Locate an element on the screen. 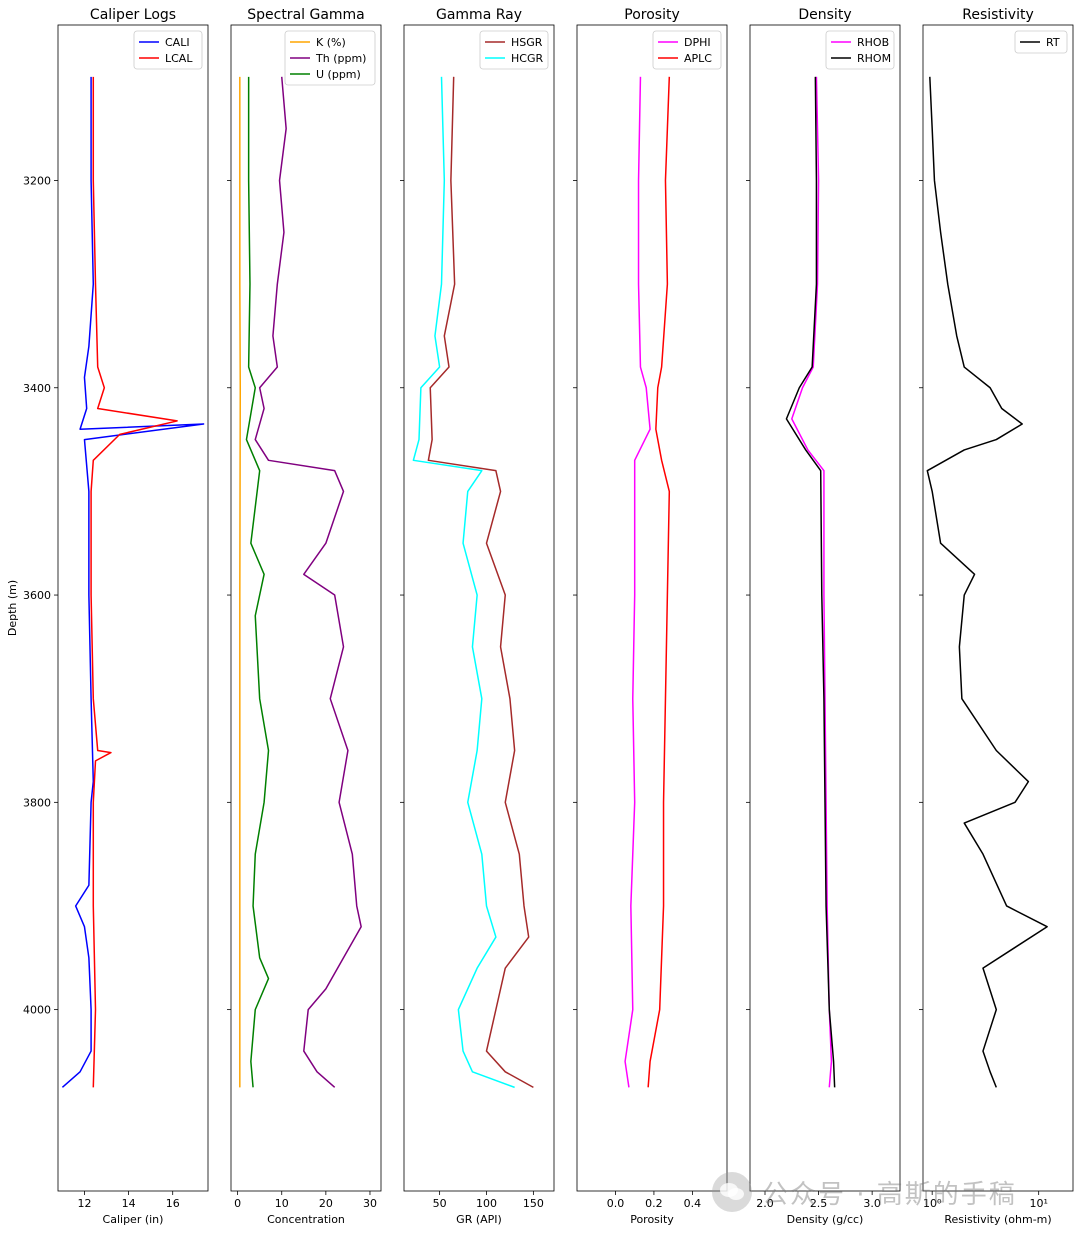  x-tick-label: 3.0 is located at coordinates (872, 1203).